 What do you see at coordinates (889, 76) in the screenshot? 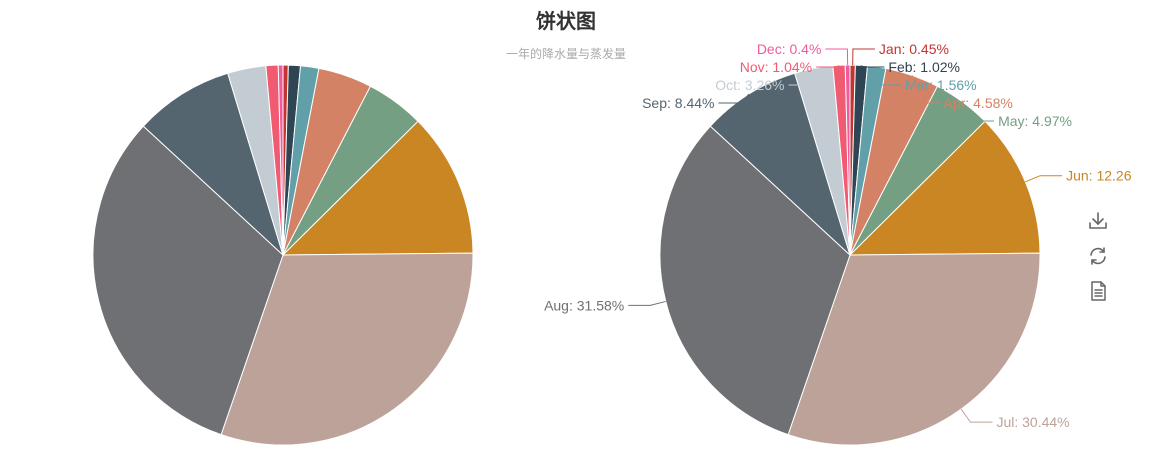
I see `label-line-mar` at bounding box center [889, 76].